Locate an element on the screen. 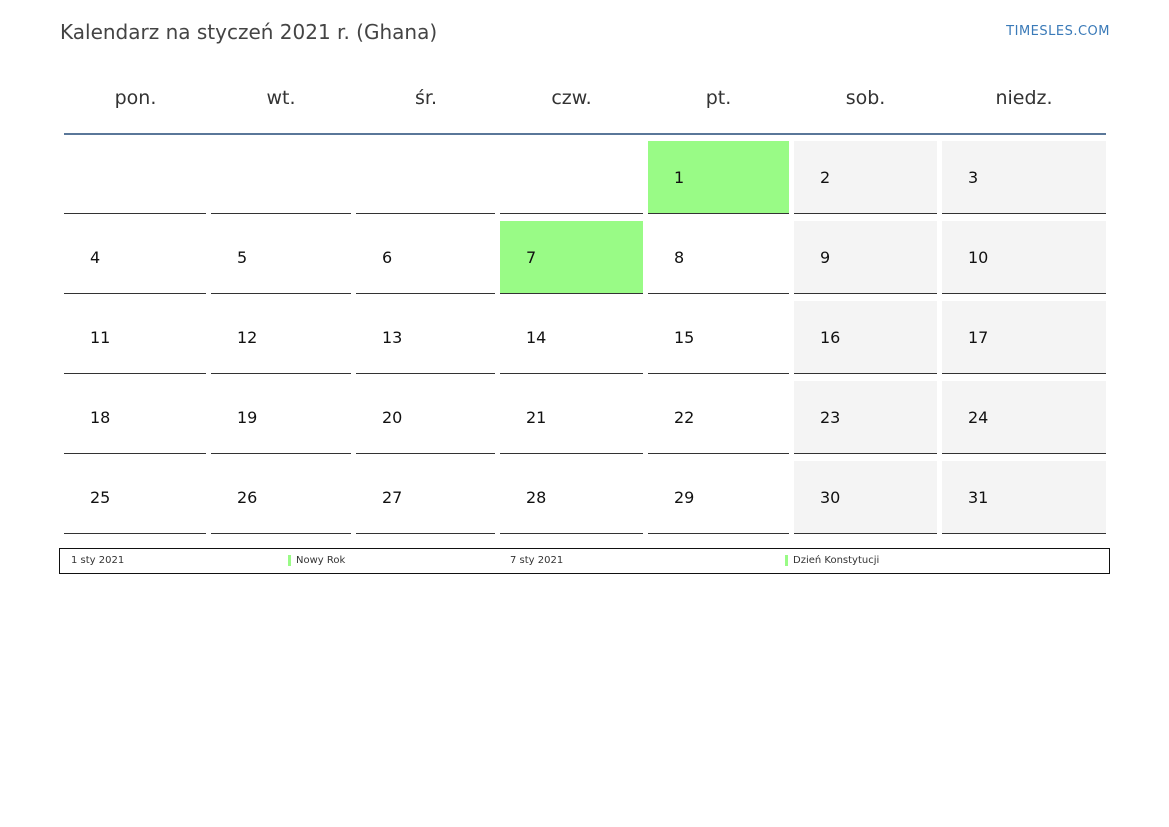 This screenshot has width=1169, height=827. day-number: 8 is located at coordinates (679, 257).